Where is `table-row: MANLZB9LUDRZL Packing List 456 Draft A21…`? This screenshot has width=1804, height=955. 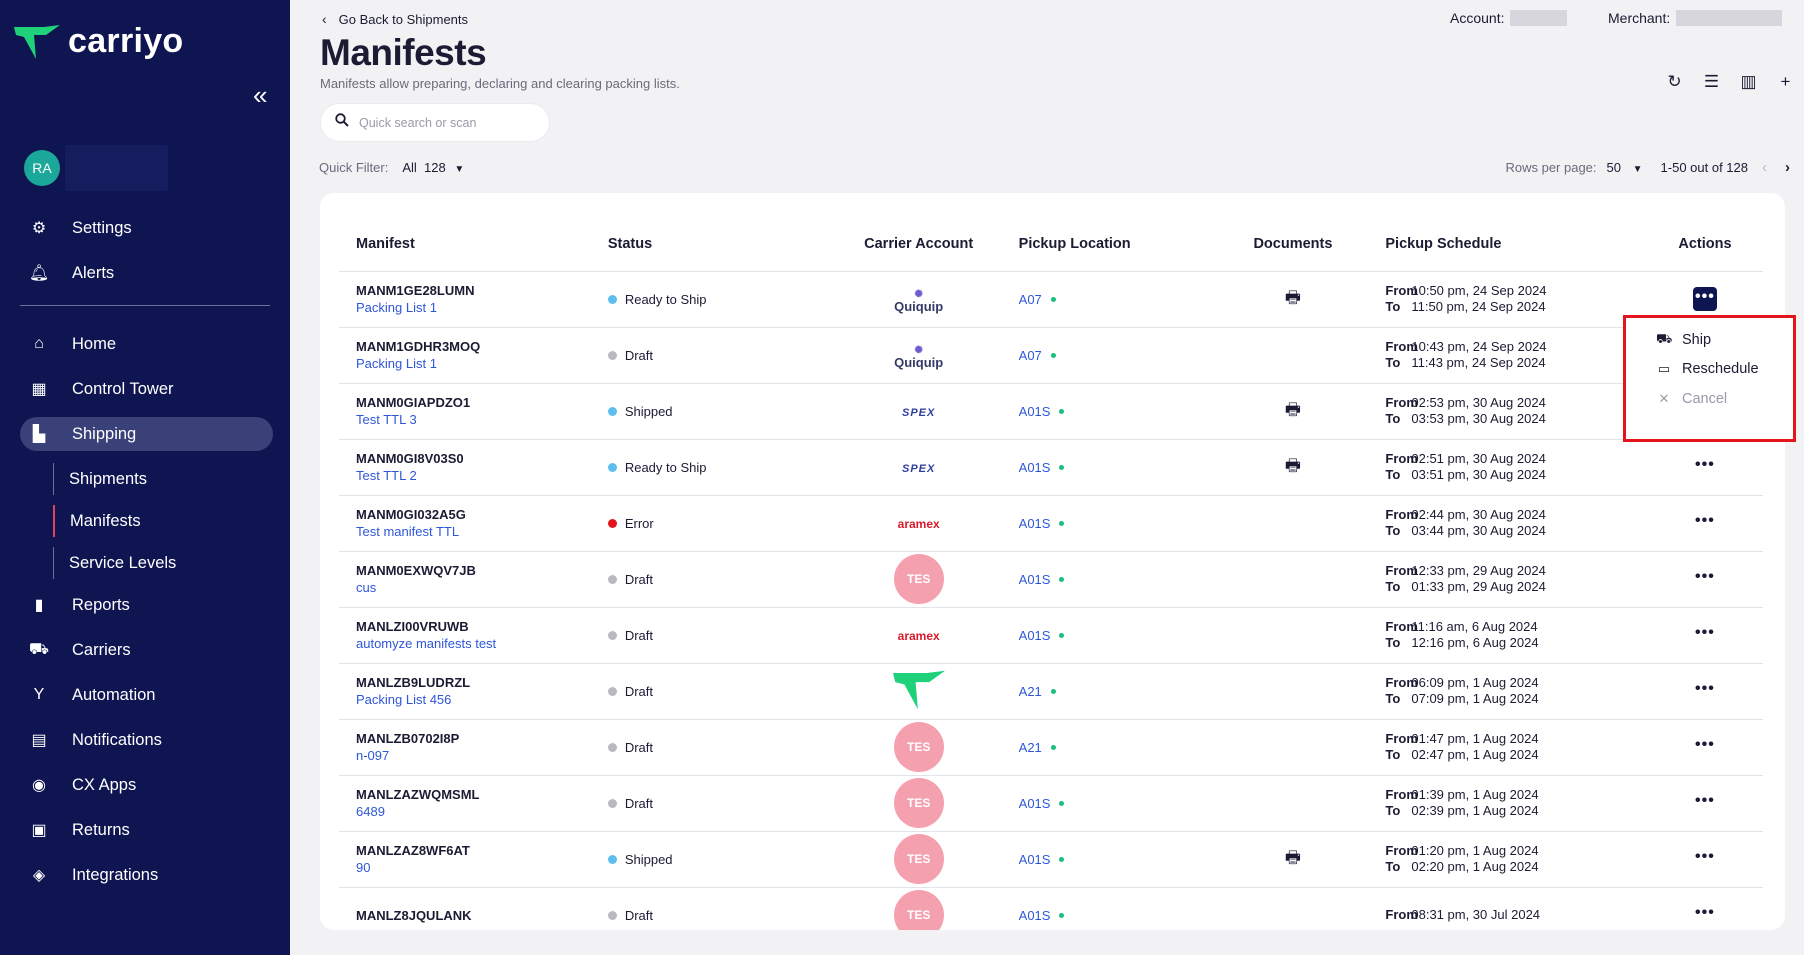 table-row: MANLZB9LUDRZL Packing List 456 Draft A21… is located at coordinates (1051, 691).